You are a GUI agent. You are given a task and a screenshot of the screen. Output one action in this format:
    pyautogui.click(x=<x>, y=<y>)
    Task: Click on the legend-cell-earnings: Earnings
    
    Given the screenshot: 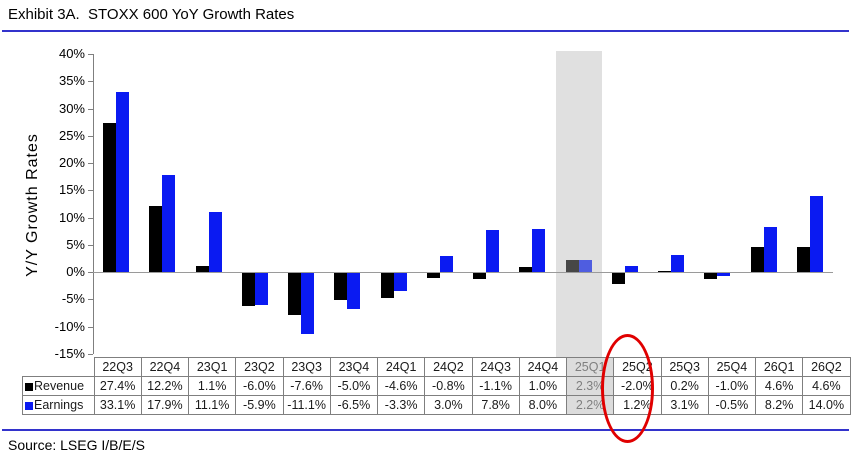 What is the action you would take?
    pyautogui.click(x=58, y=405)
    